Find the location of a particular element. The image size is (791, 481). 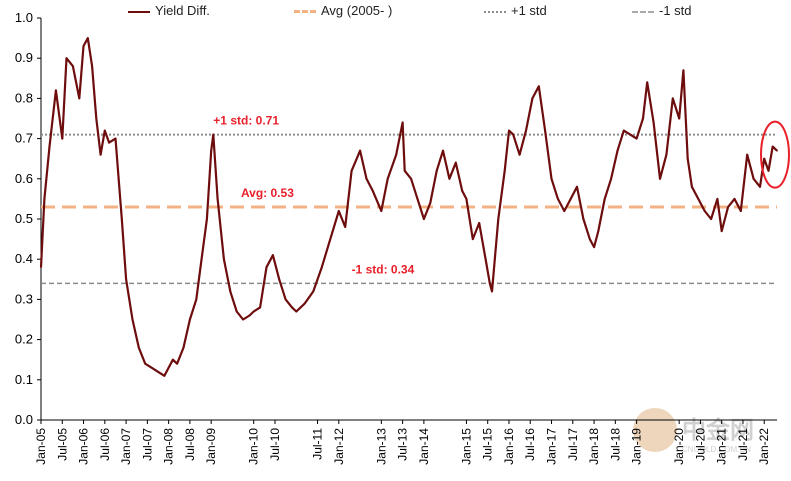

x-tick-label: Jul-06 is located at coordinates (105, 444).